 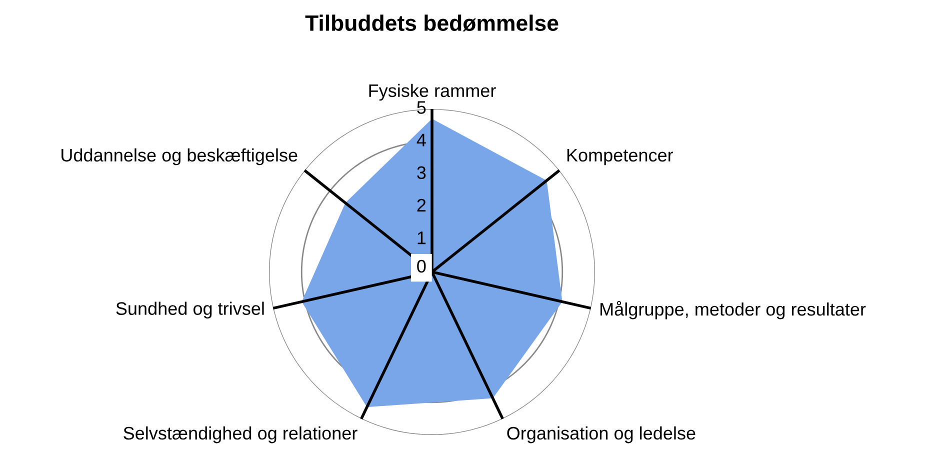 I want to click on spoke-label: Uddannelse og beskæftigelse, so click(x=180, y=157).